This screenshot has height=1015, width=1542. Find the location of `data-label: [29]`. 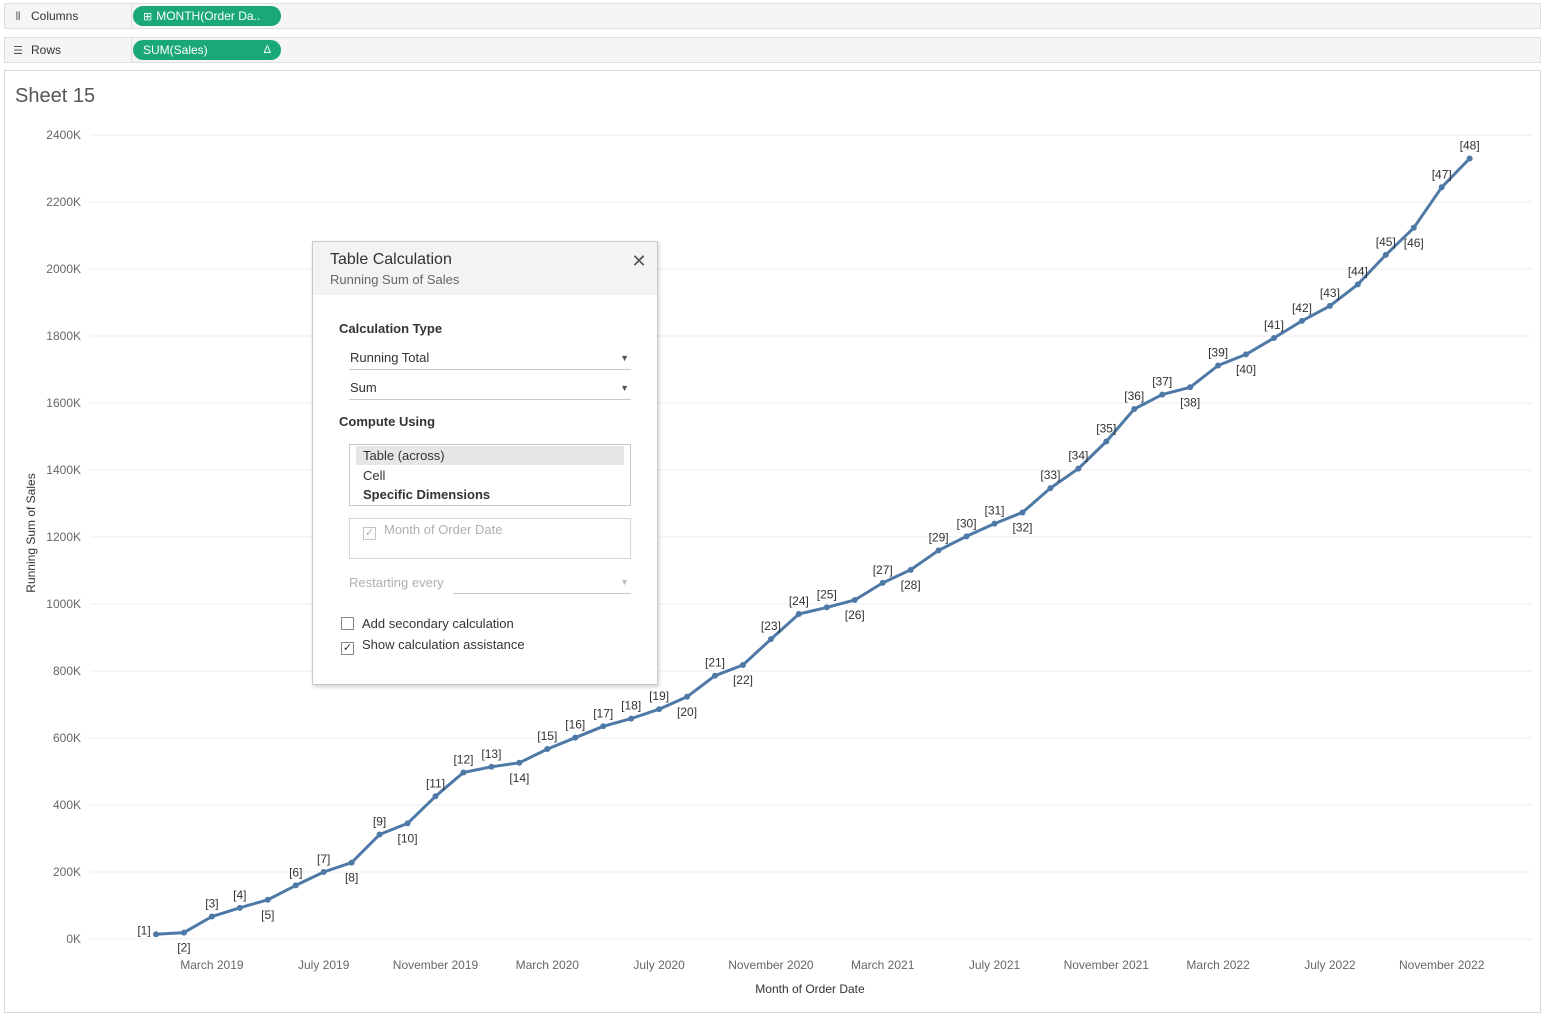

data-label: [29] is located at coordinates (939, 537).